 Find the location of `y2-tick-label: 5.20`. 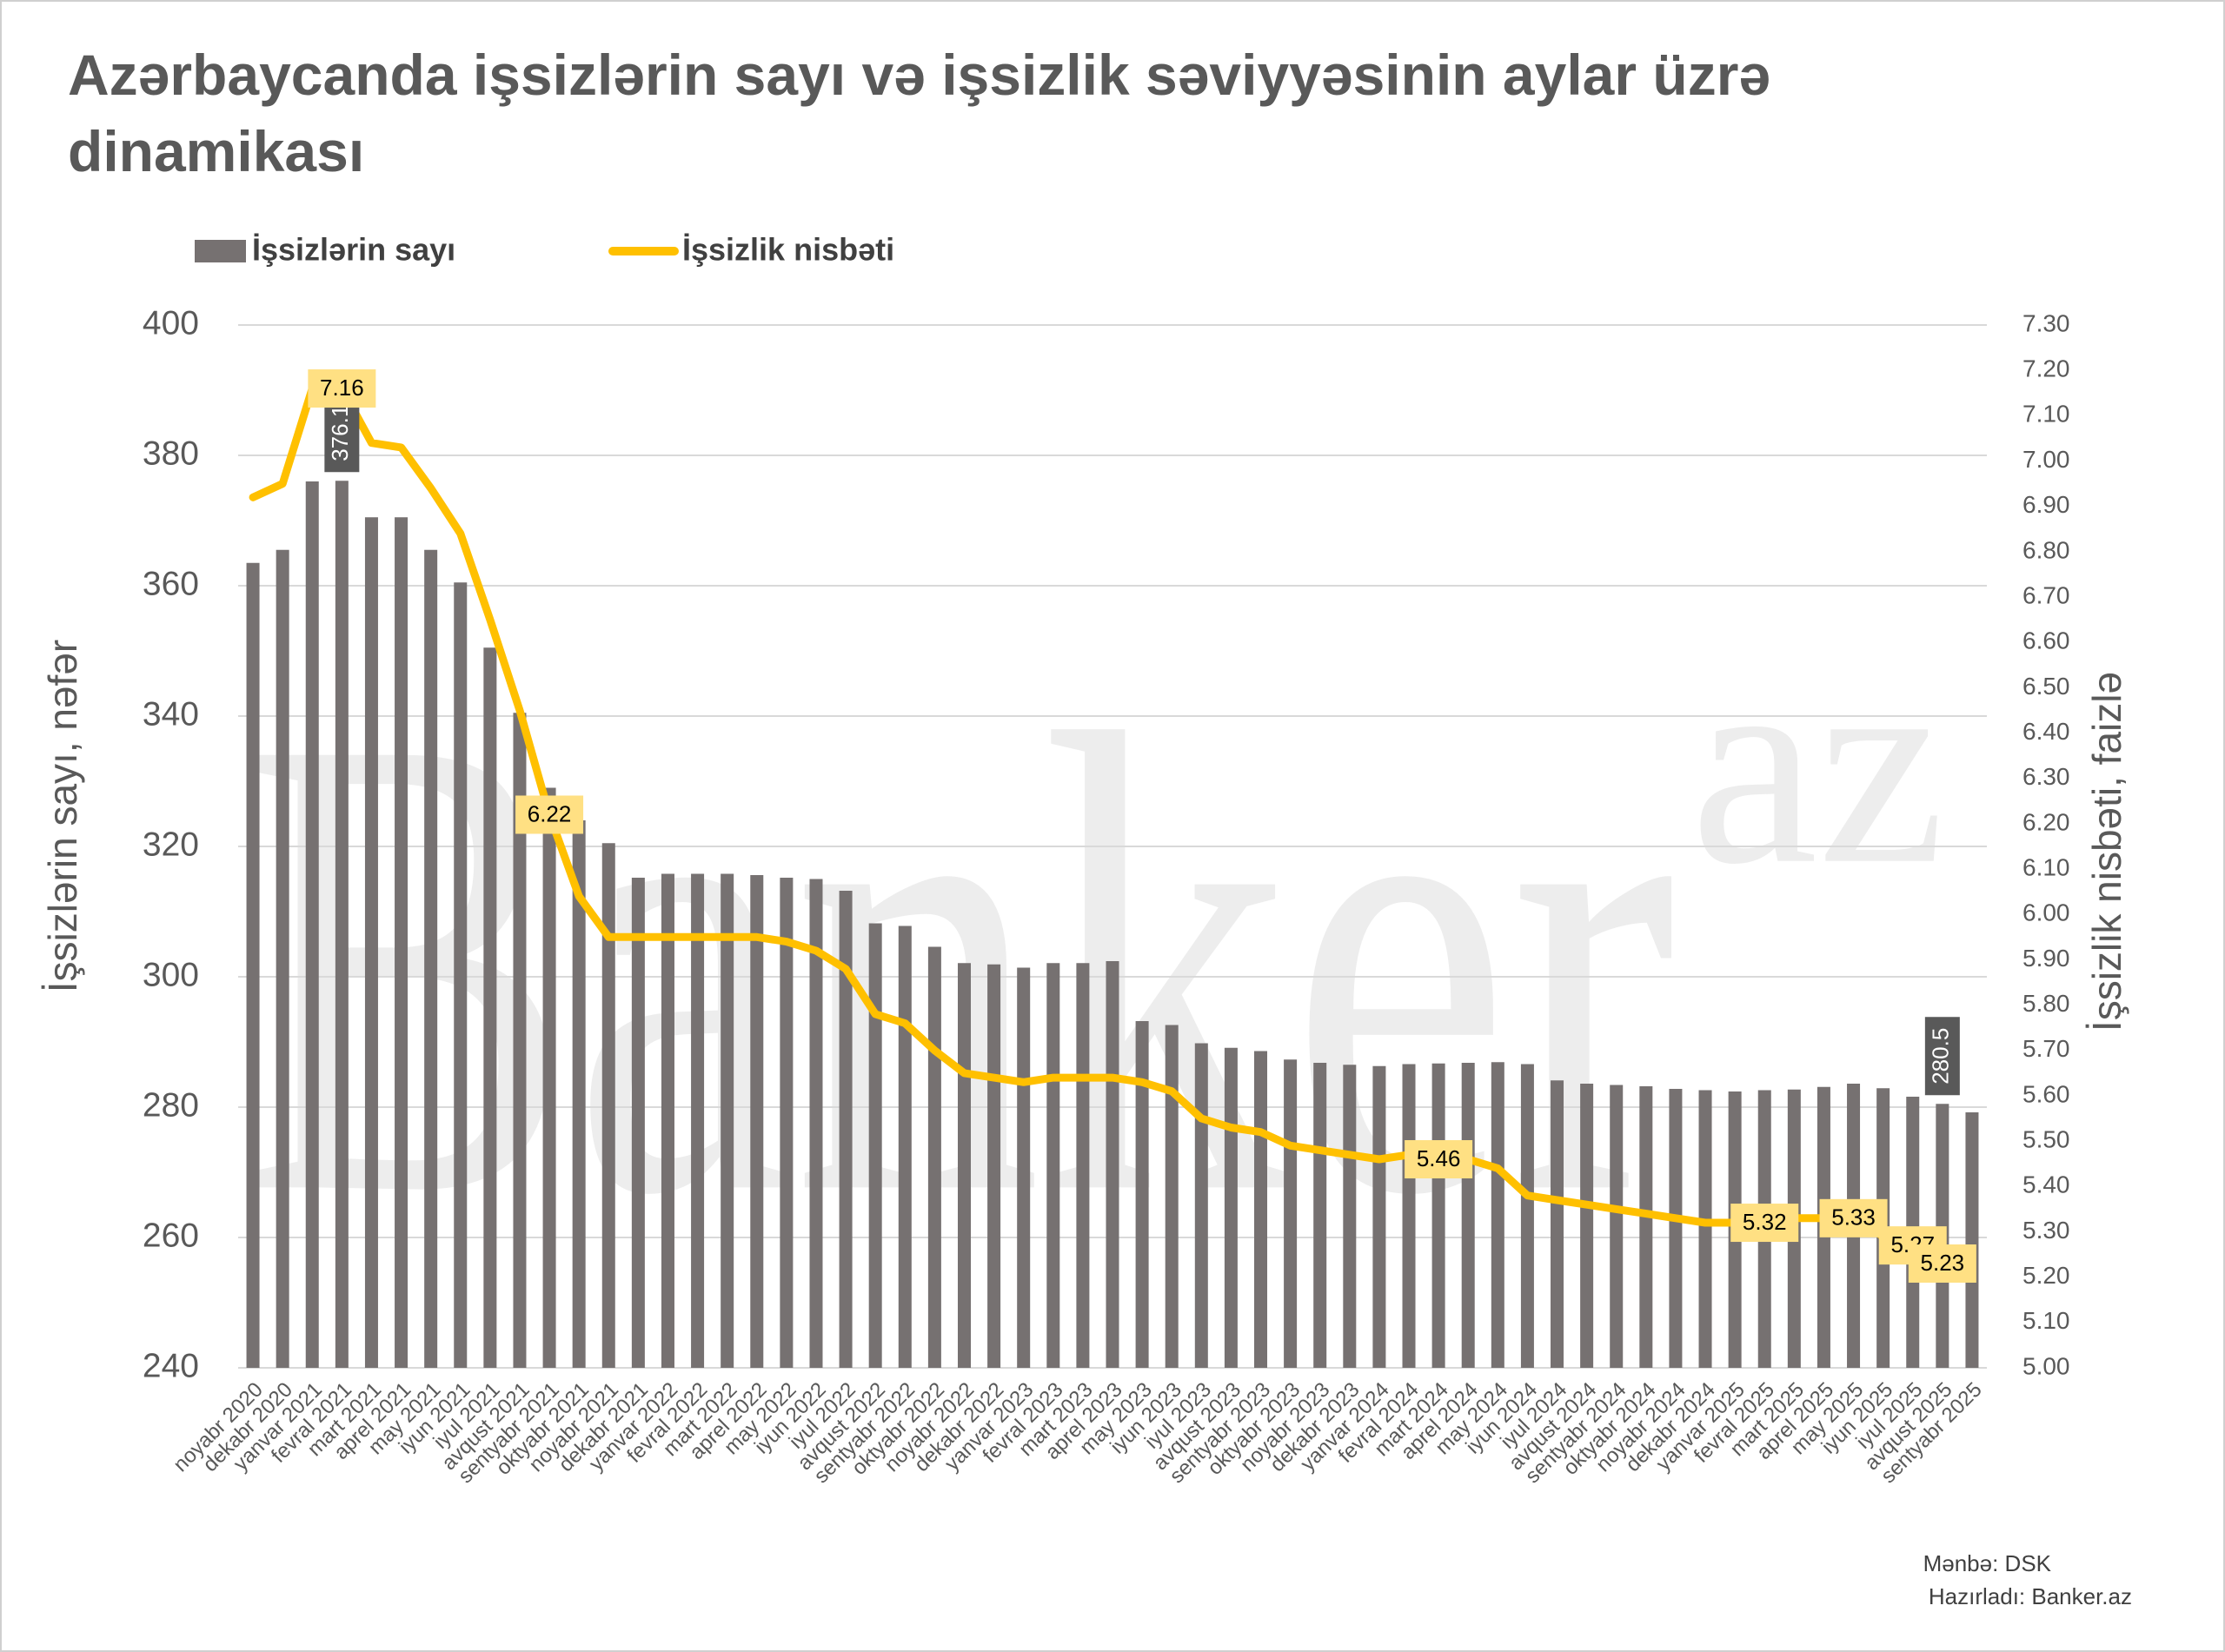

y2-tick-label: 5.20 is located at coordinates (2046, 1276).